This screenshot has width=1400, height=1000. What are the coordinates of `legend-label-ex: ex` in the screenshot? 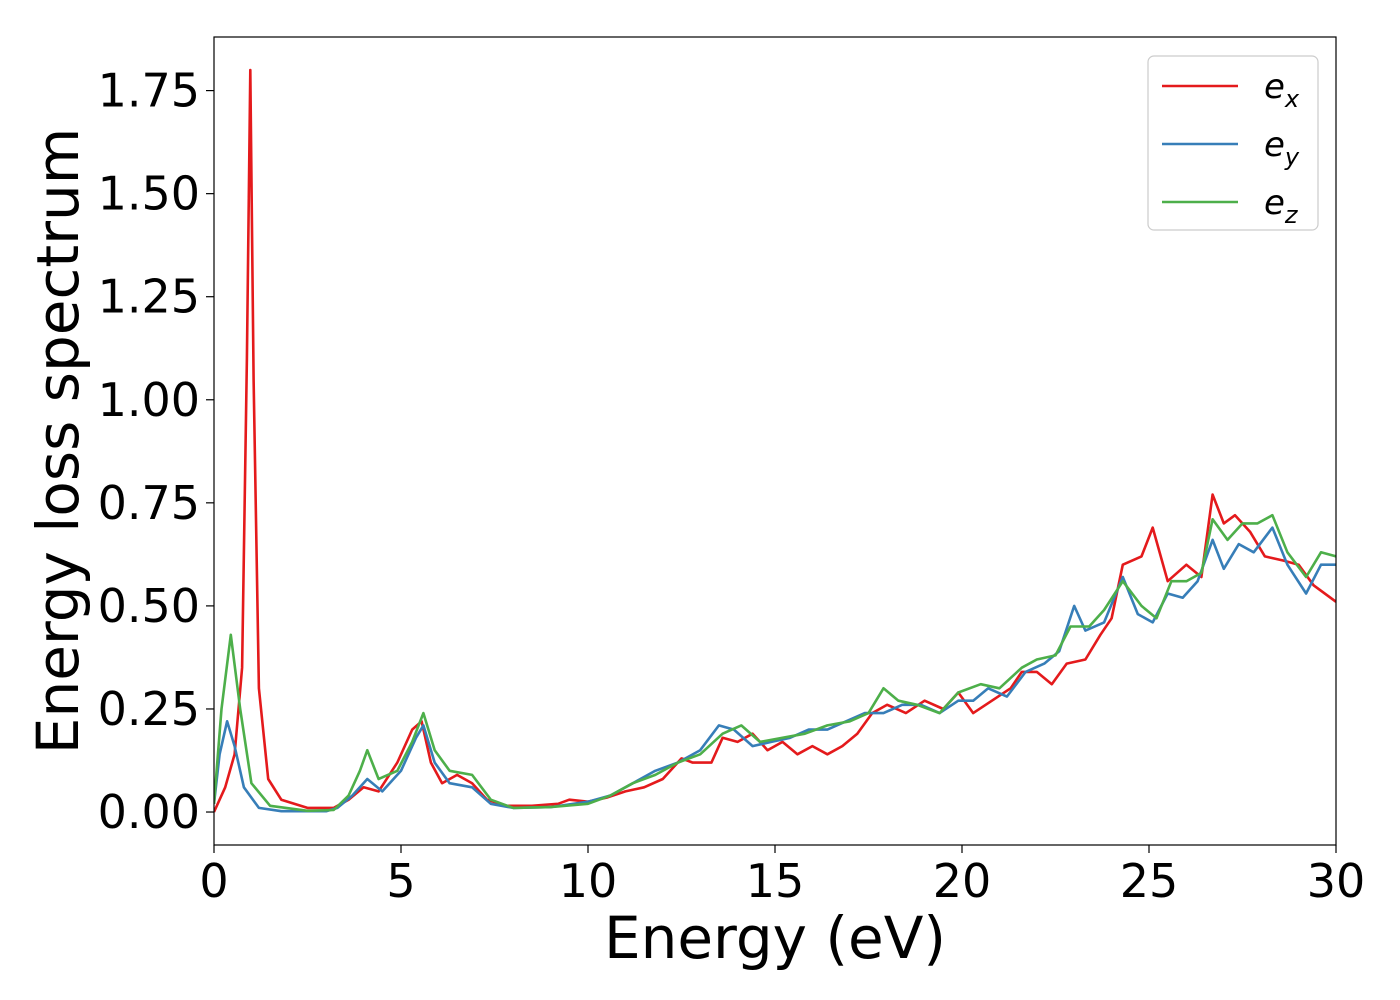 It's located at (1282, 90).